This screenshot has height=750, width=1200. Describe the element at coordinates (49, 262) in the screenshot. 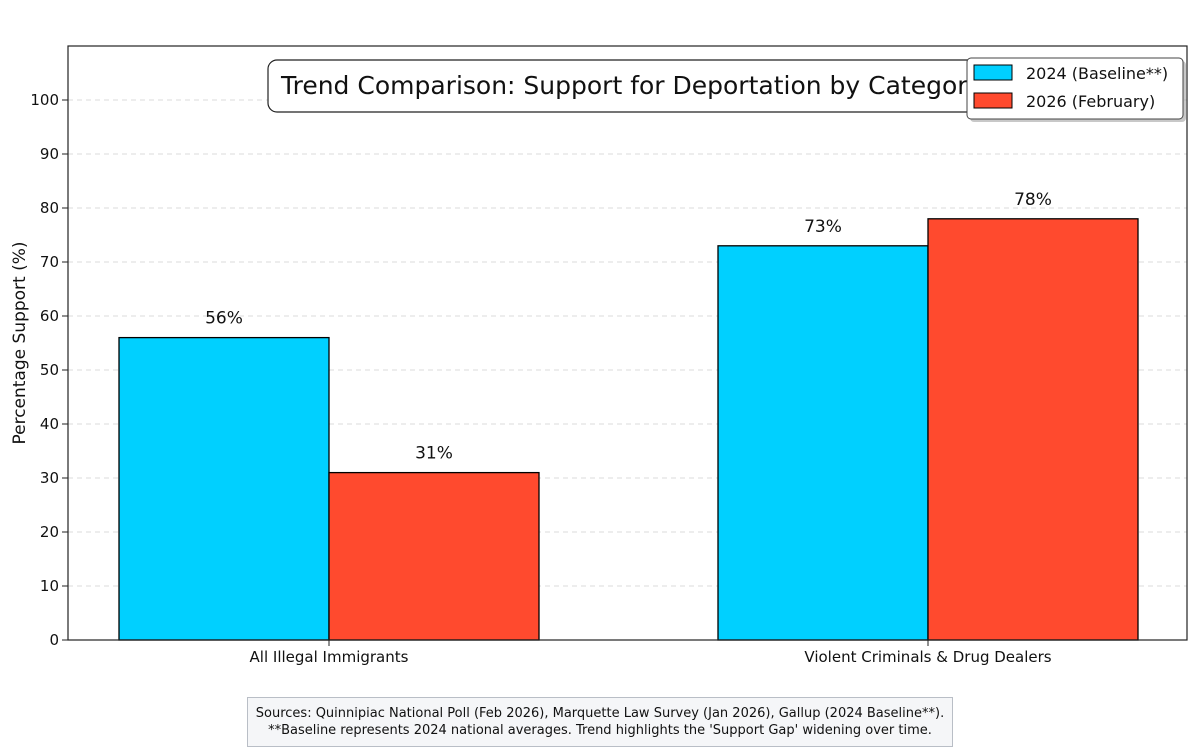

I see `y-tick-label: 70` at that location.